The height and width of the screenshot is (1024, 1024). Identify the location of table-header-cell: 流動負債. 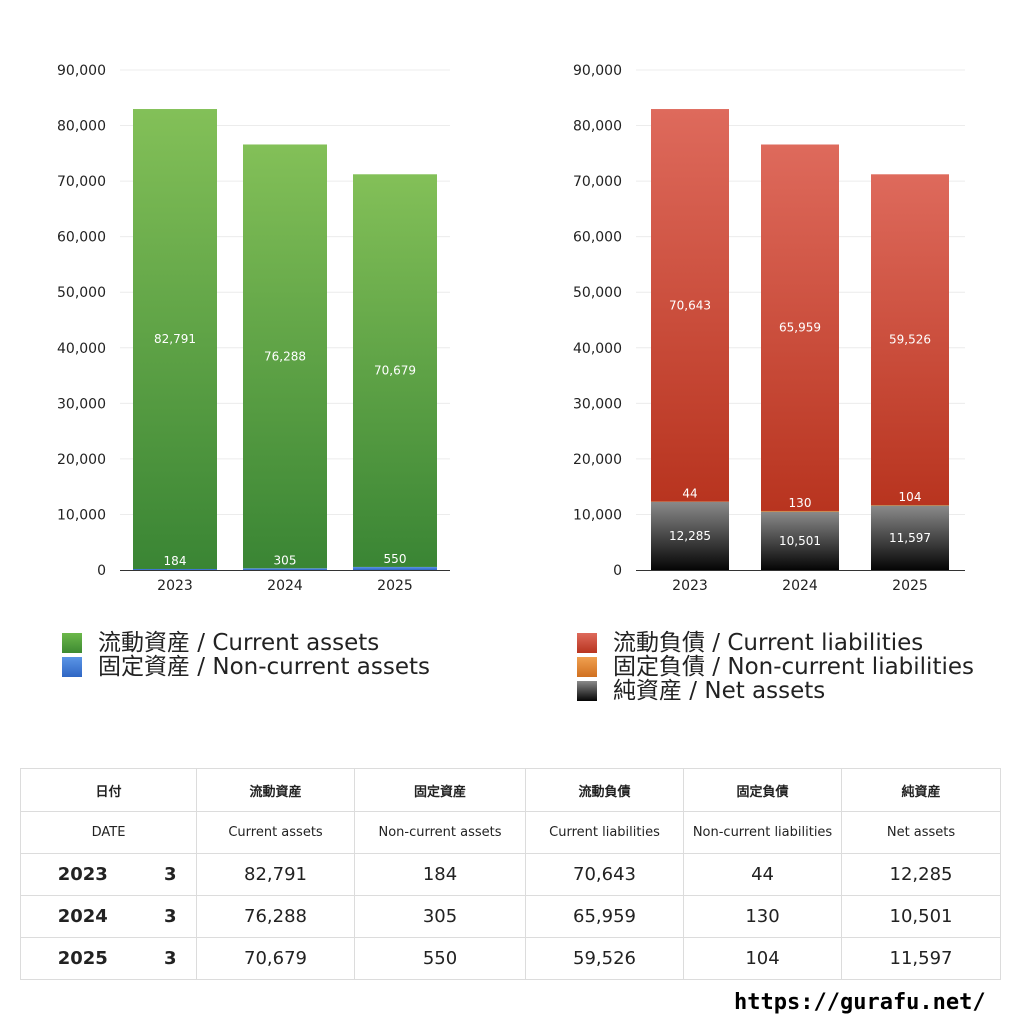
(605, 790).